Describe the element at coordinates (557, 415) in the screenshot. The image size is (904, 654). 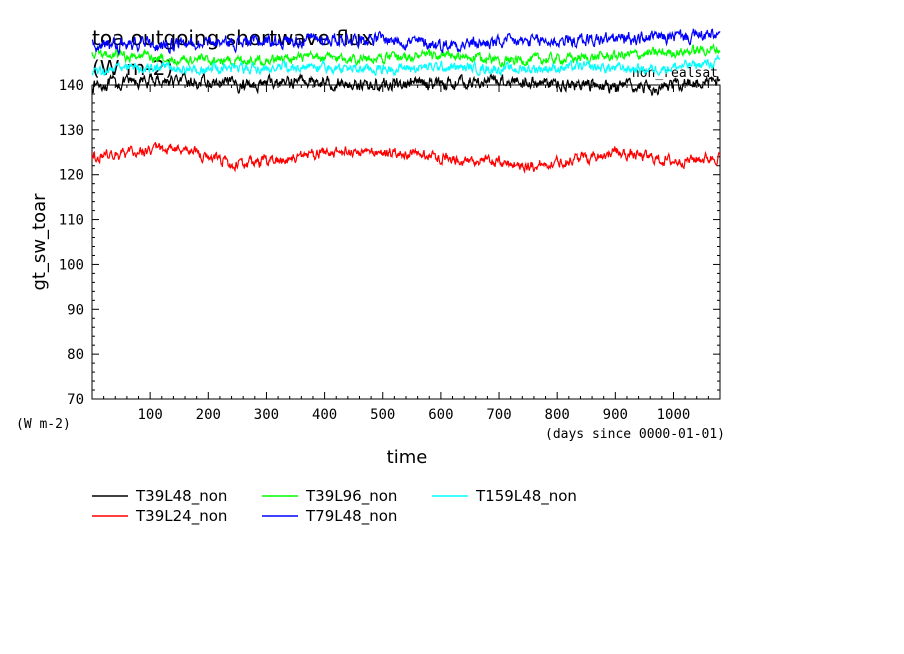
I see `x-tick-label: 800` at that location.